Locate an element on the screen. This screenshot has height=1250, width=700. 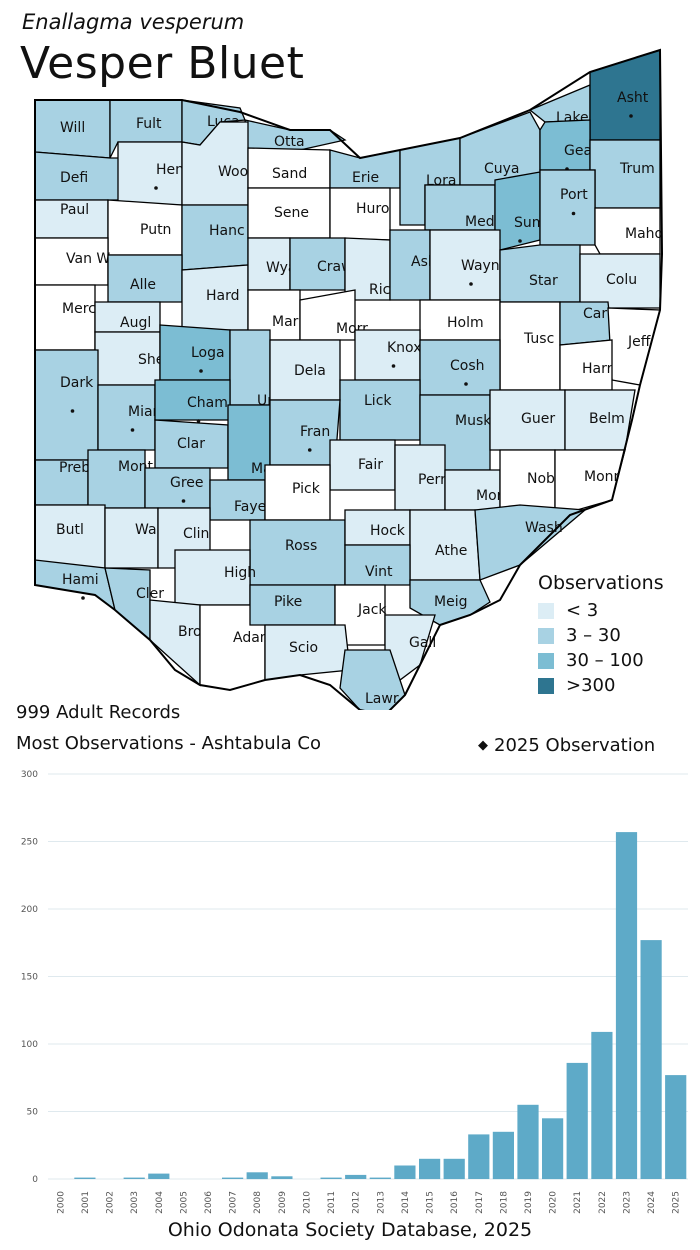
county-label-guer: Guer is located at coordinates (538, 419).